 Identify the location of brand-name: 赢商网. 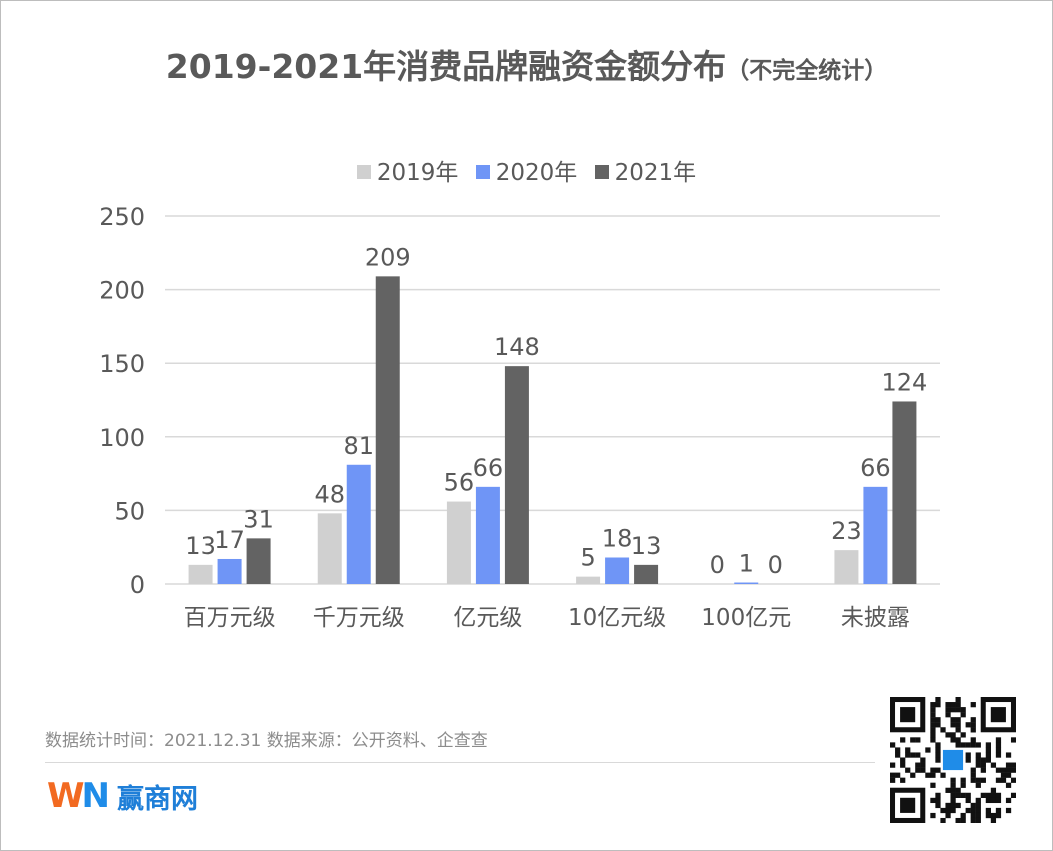
(157, 799).